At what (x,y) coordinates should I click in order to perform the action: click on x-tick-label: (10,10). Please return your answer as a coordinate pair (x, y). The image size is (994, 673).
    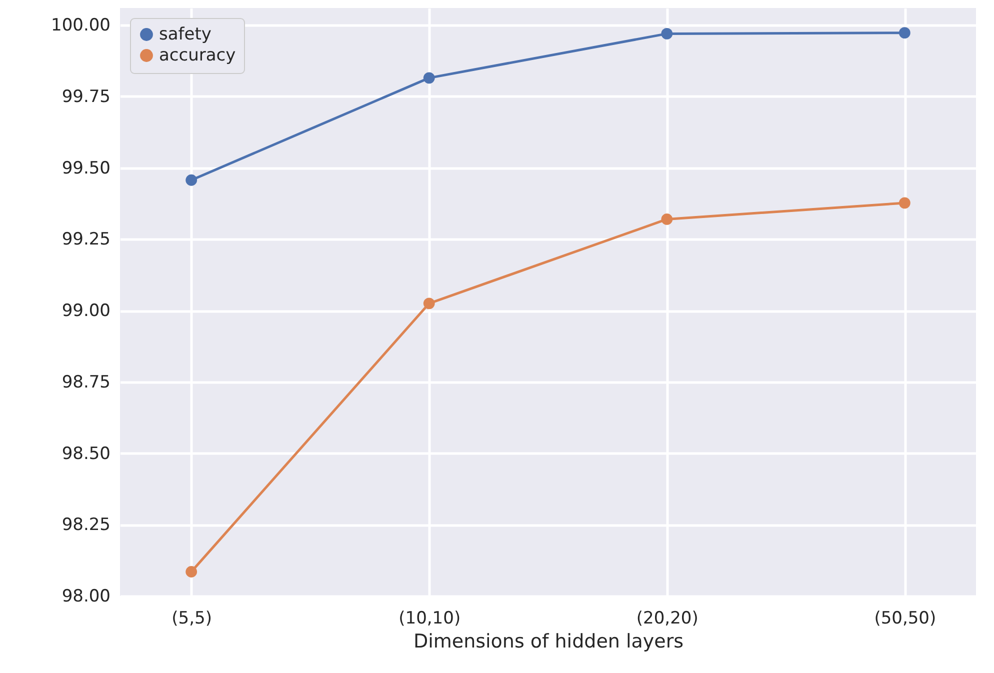
    Looking at the image, I should click on (429, 618).